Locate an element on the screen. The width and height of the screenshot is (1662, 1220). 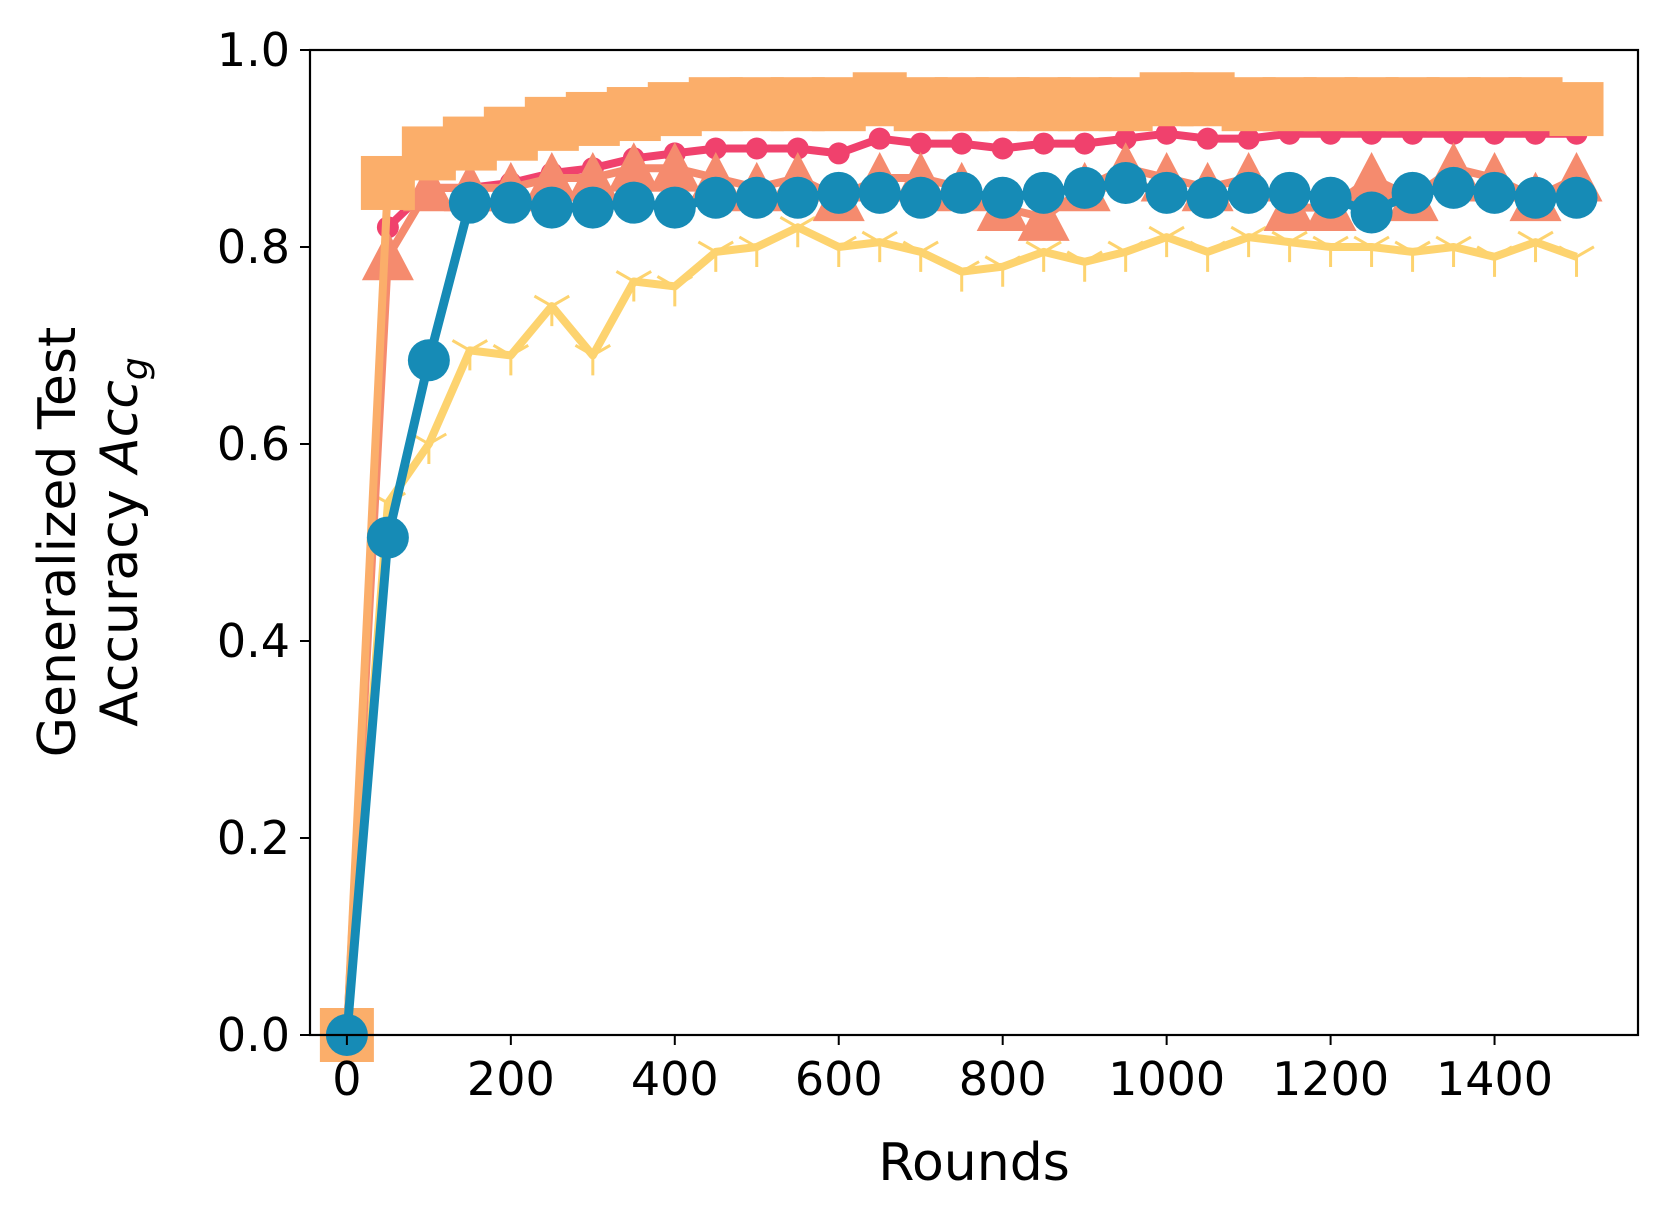
y-axis-label-line1: Generalized Test is located at coordinates (58, 542).